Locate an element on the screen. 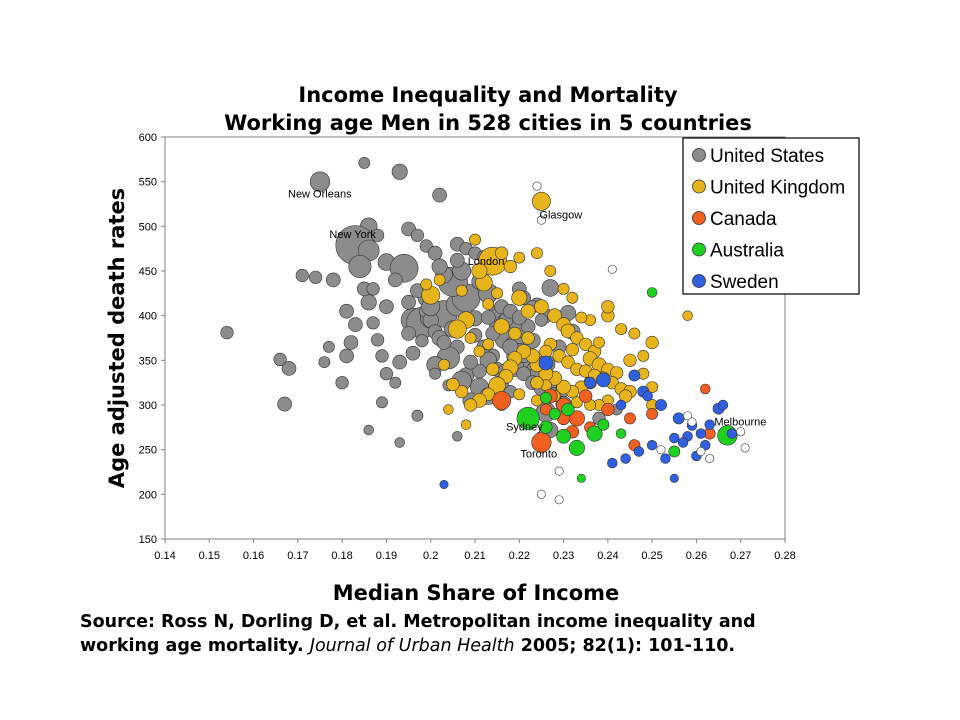 The image size is (960, 720). source-details: 2005; 82(1): 101-110. is located at coordinates (628, 646).